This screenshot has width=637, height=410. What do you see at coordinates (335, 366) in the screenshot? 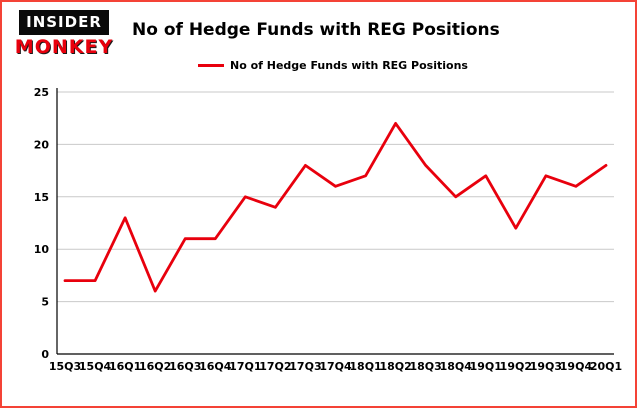
I see `x-axis-label: 17Q4` at bounding box center [335, 366].